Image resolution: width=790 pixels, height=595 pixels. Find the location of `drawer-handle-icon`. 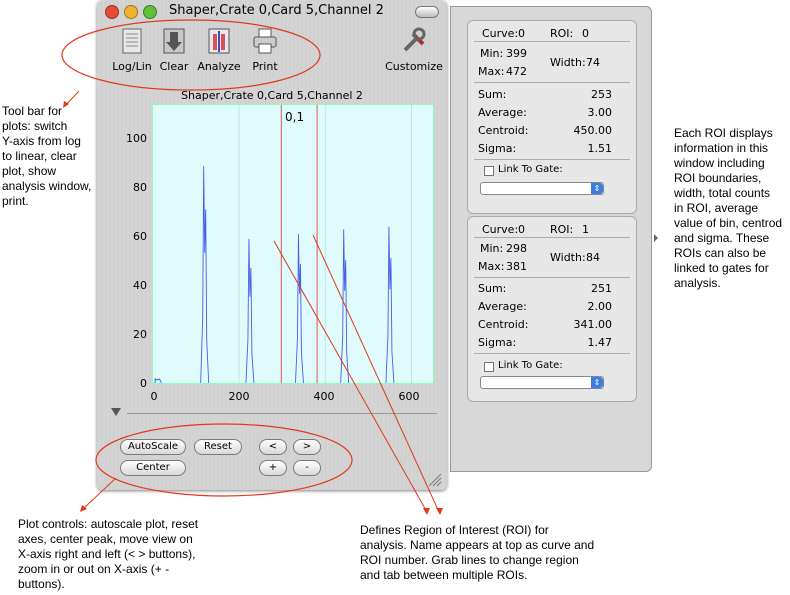

drawer-handle-icon is located at coordinates (656, 238).